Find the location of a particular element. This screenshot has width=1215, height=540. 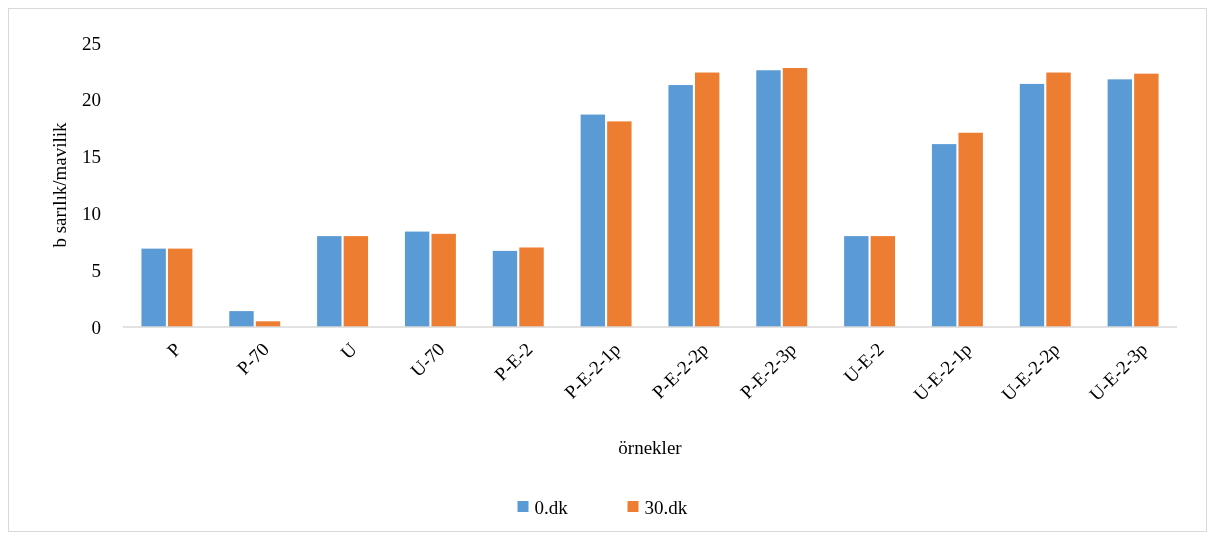

y-tick-label: 0 is located at coordinates (96, 327).